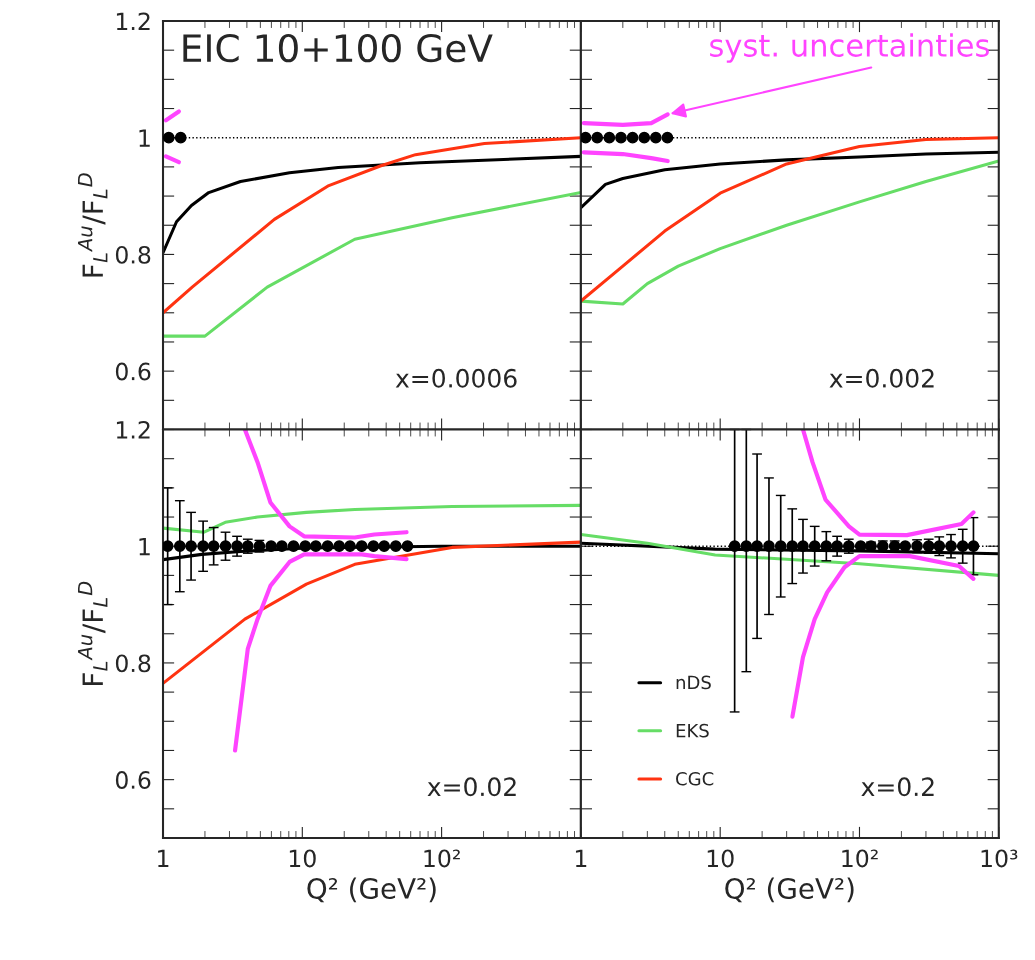  What do you see at coordinates (849, 48) in the screenshot?
I see `annotation: syst. uncertainties` at bounding box center [849, 48].